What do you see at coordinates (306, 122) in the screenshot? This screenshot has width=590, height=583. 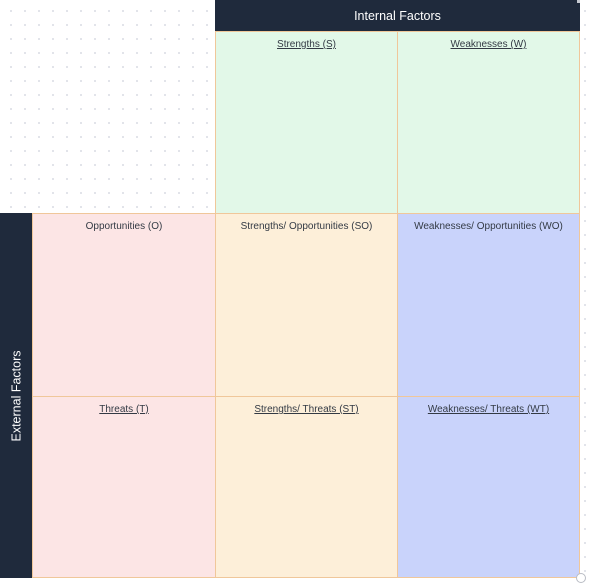 I see `strengths-cell: Strengths (S)` at bounding box center [306, 122].